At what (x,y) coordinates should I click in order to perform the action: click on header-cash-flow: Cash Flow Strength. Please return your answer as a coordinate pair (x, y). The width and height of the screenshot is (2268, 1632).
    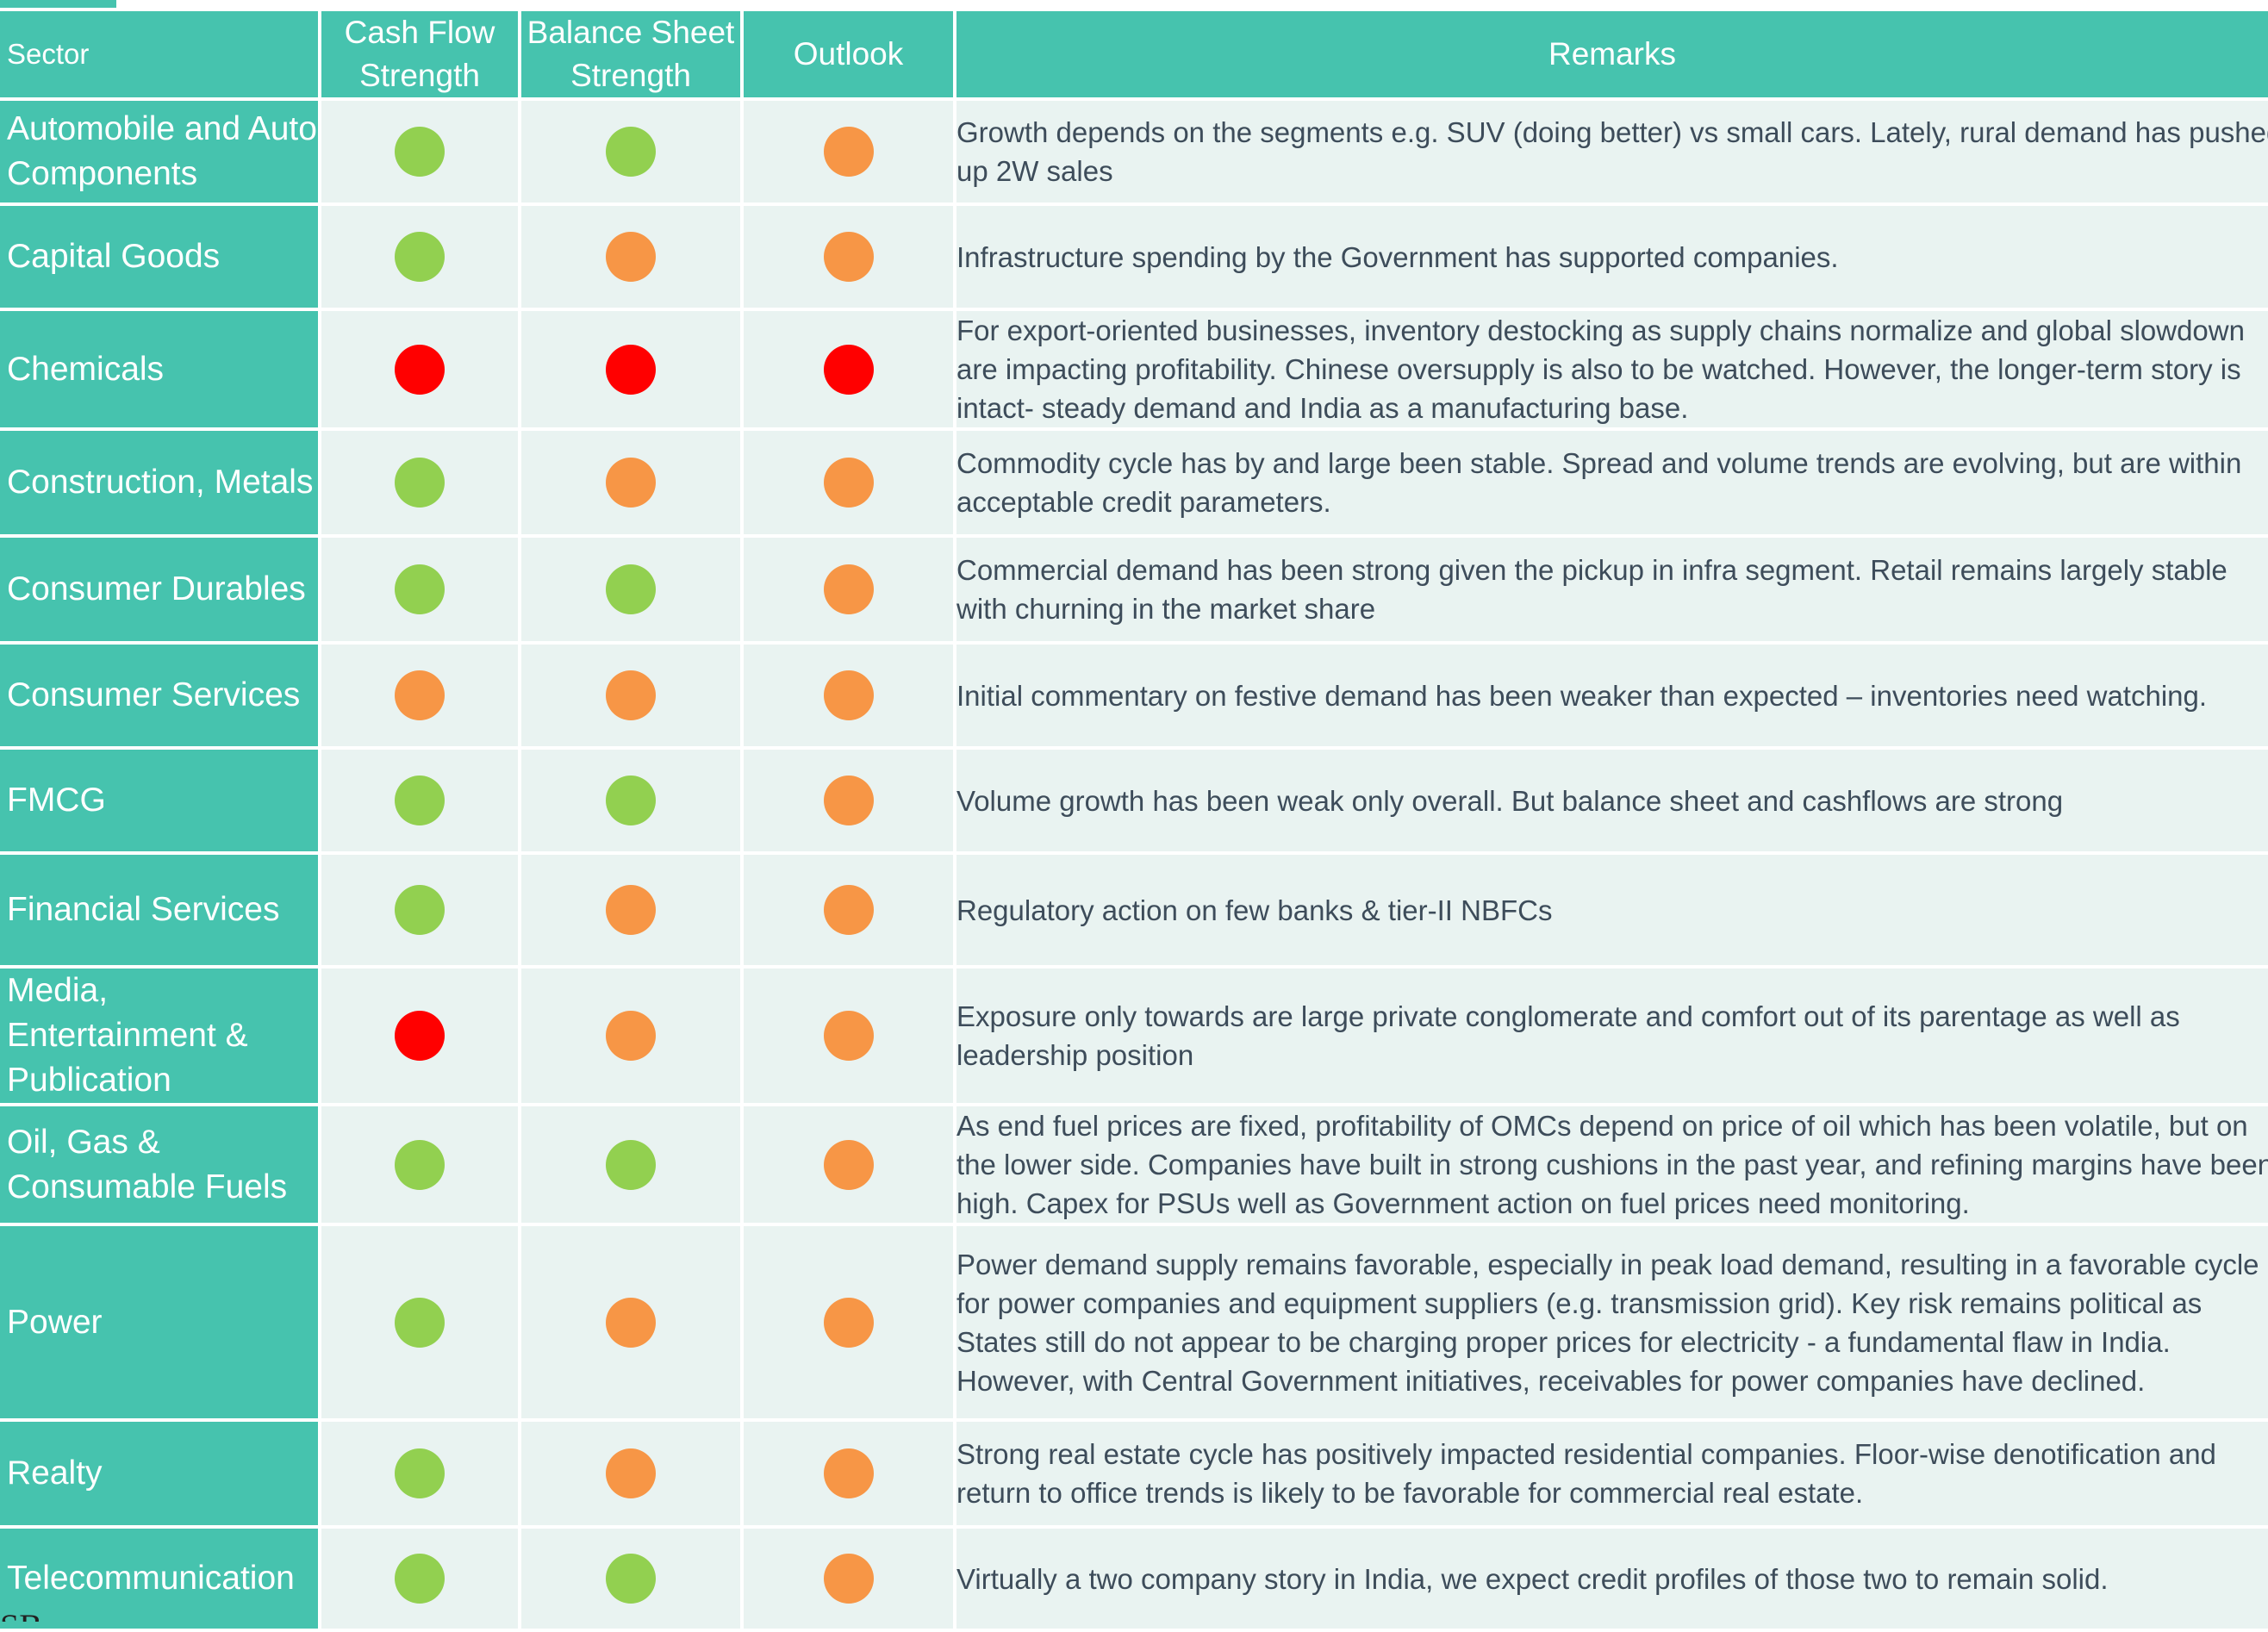
    Looking at the image, I should click on (421, 56).